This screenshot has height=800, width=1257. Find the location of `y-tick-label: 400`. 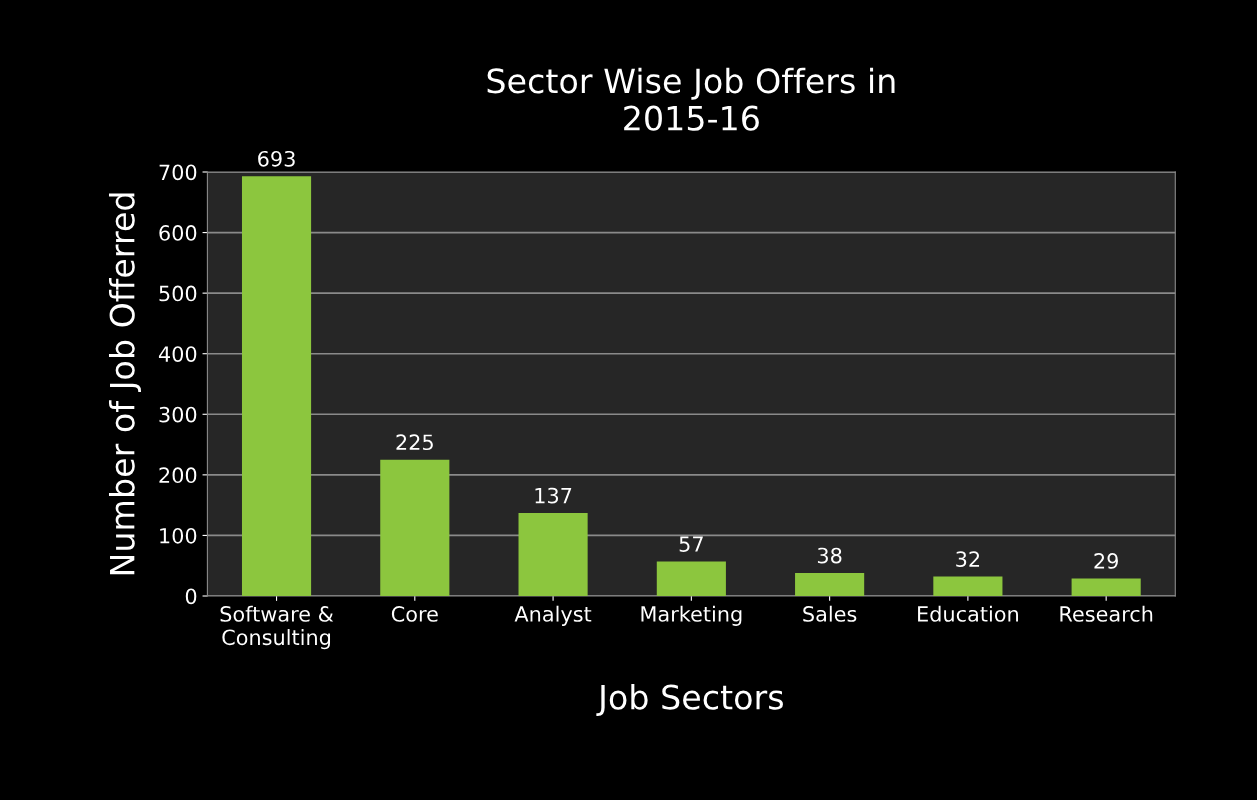

y-tick-label: 400 is located at coordinates (177, 354).